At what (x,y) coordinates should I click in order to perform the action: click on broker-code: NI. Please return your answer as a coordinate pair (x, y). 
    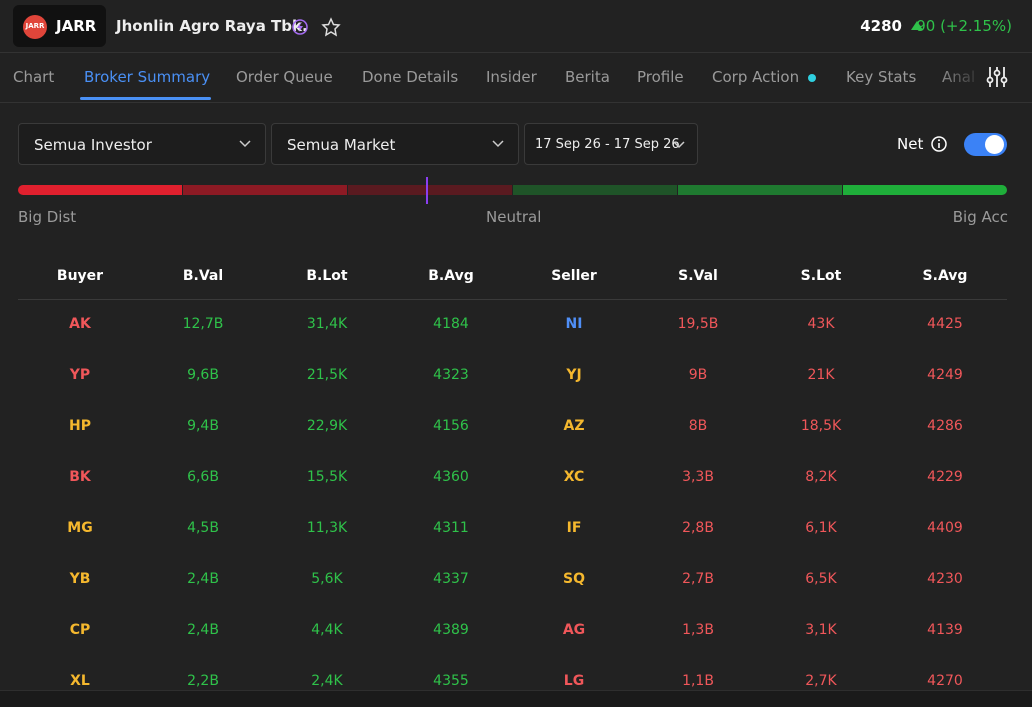
    Looking at the image, I should click on (574, 324).